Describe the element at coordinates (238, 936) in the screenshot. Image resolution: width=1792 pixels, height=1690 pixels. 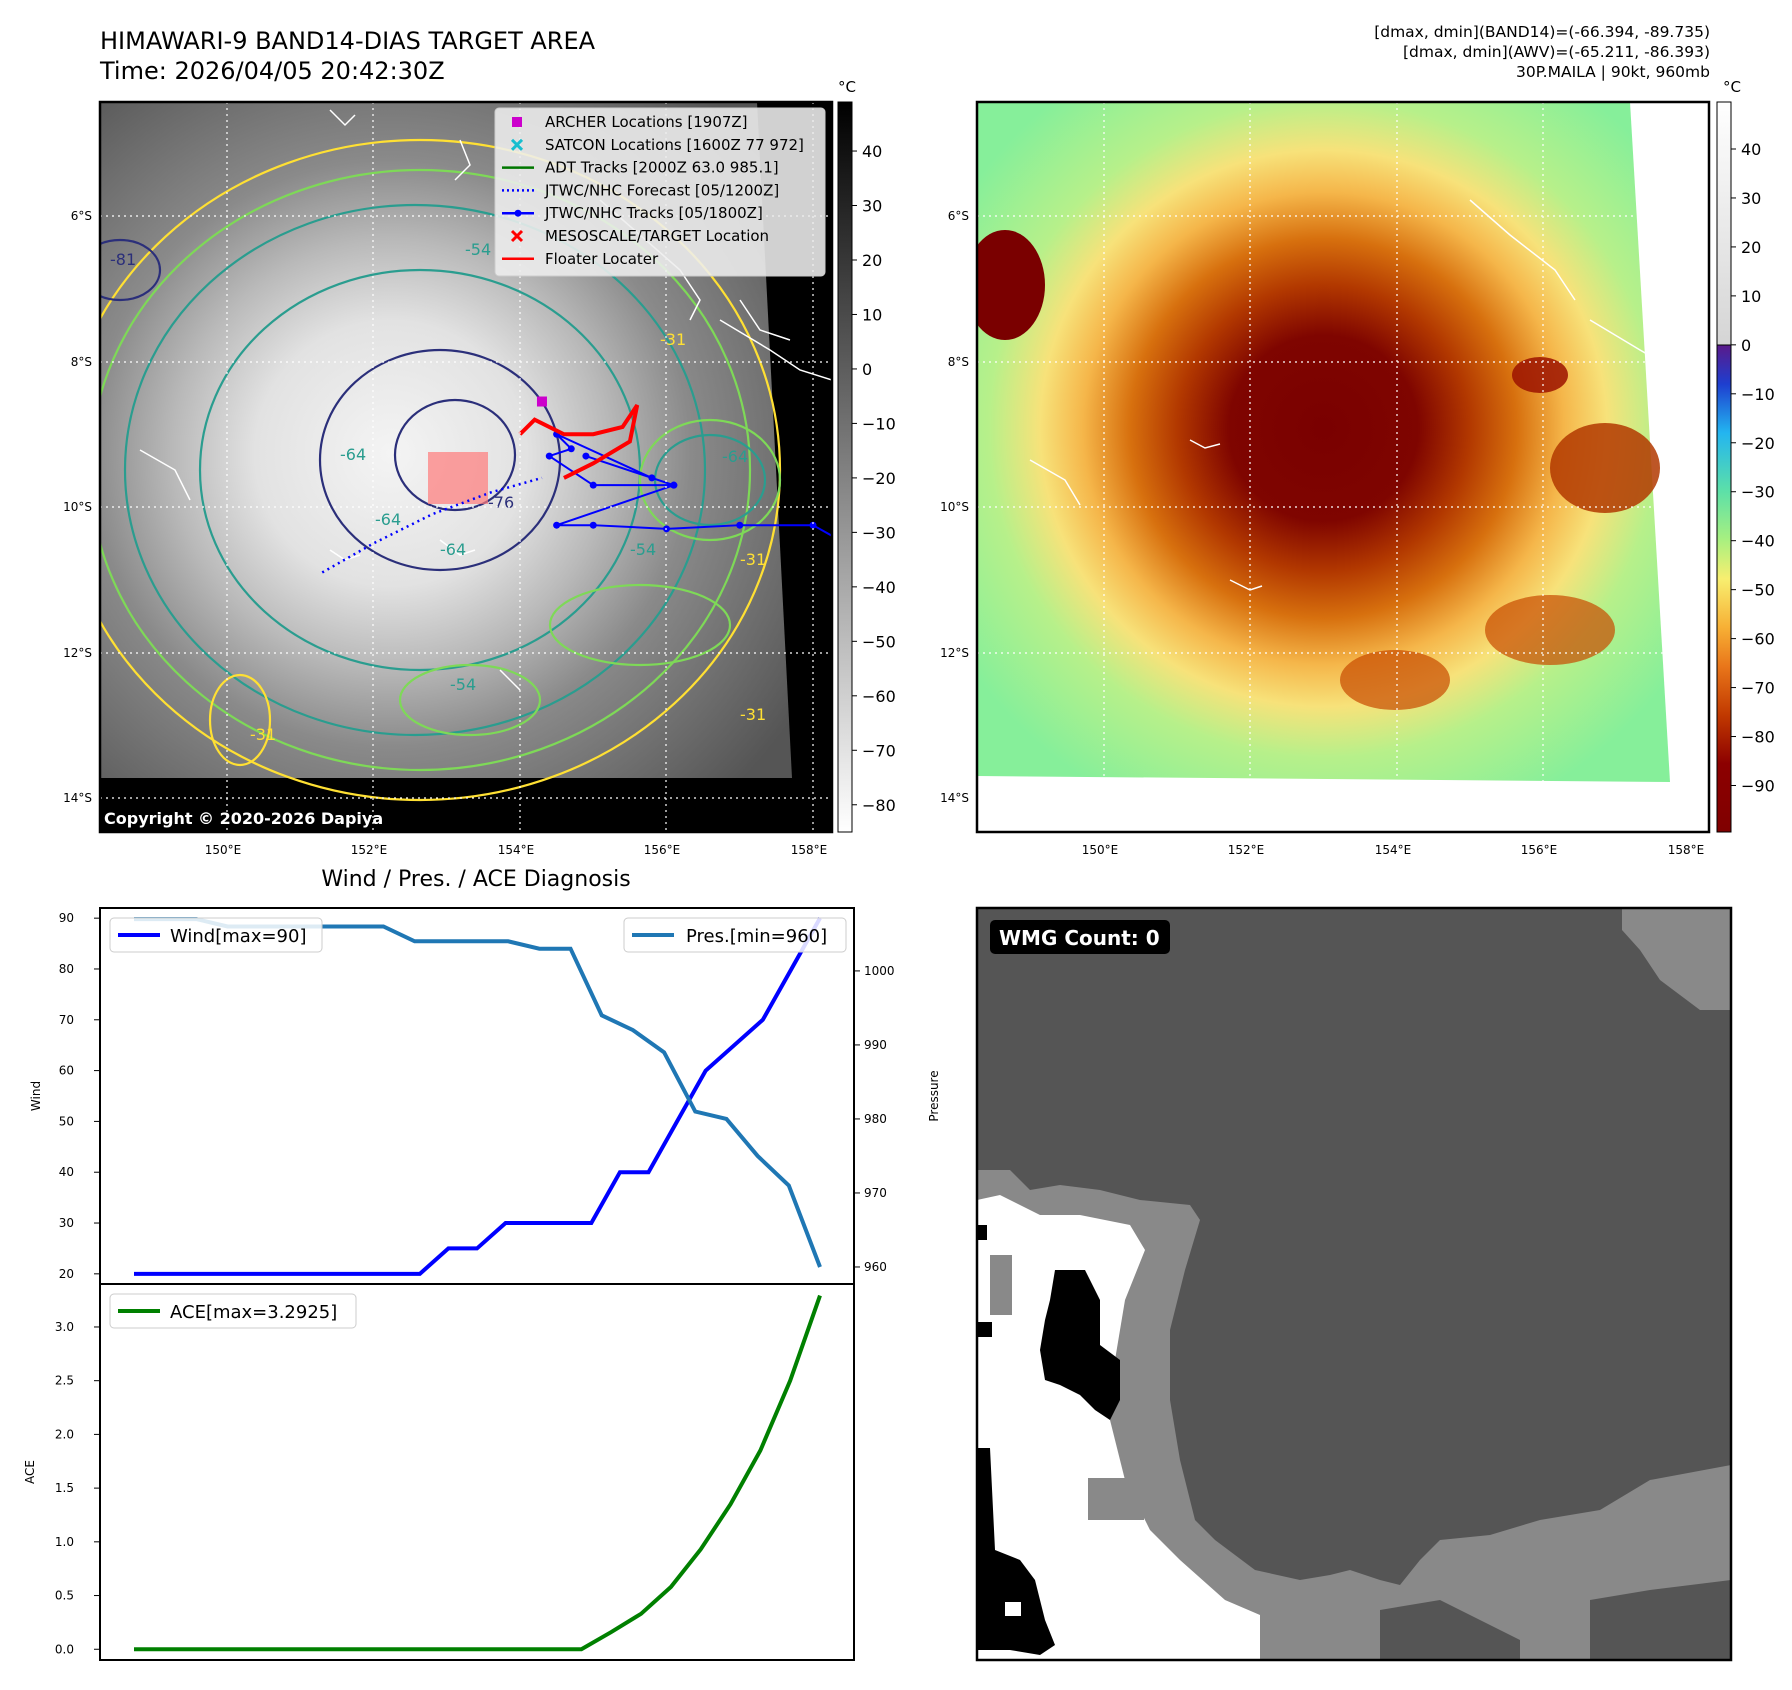
I see `wind-legend-label: Wind[max=90]` at that location.